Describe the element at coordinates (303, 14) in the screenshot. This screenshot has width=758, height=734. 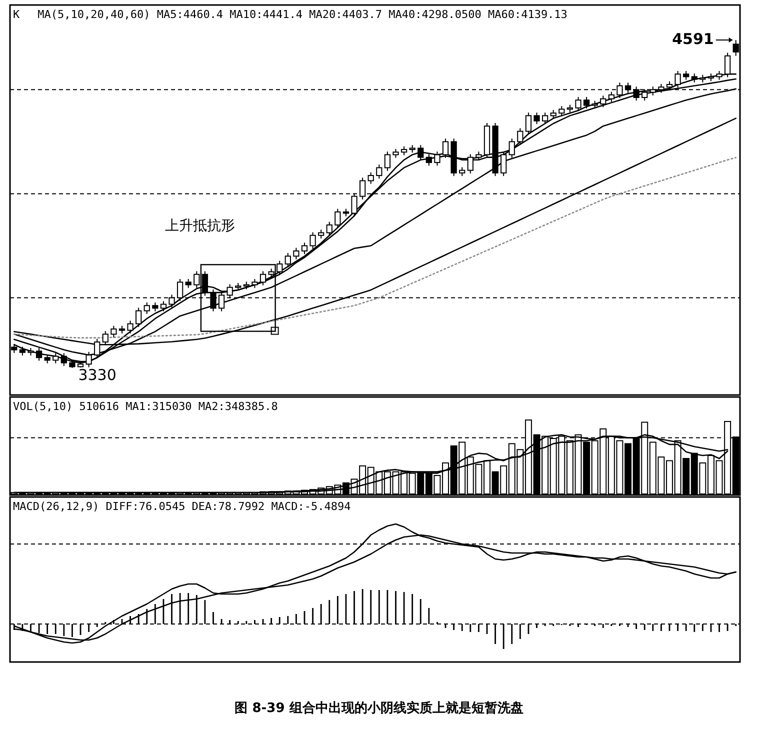
I see `chart-subtitle: MA(5,10,20,40,60) MA5:4460.4 MA10:4441.4 MA20:4403.7 MA40:4298.0500 MA60:4139.13` at that location.